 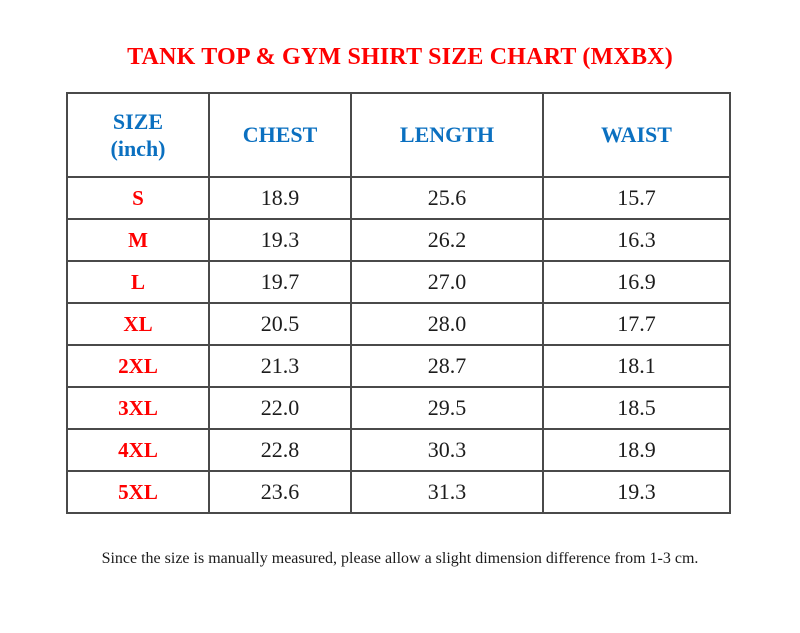 I want to click on length-cell: 25.6, so click(x=447, y=198).